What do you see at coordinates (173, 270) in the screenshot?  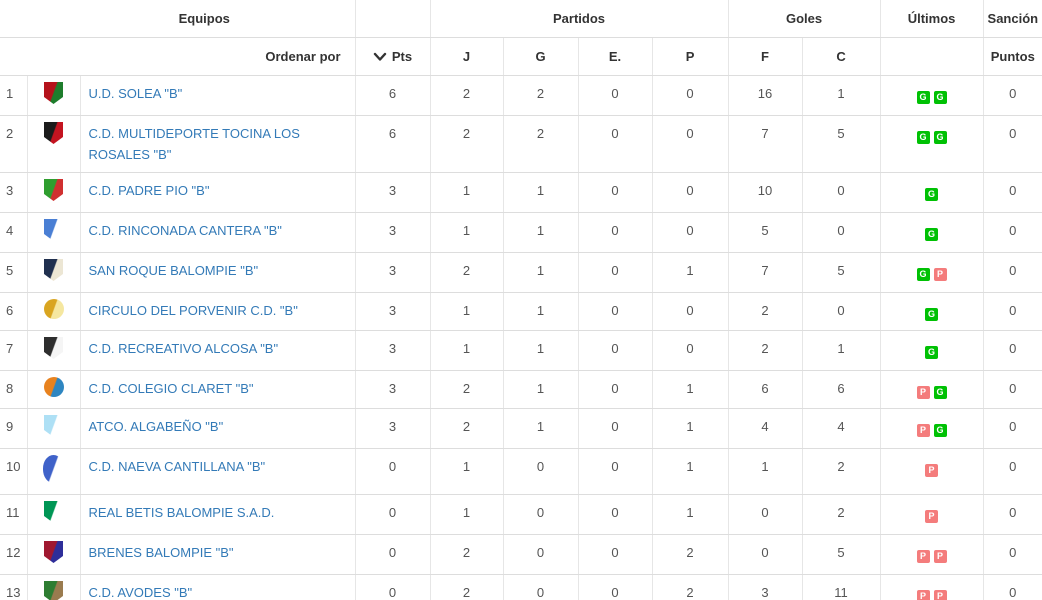 I see `team-link: SAN ROQUE BALOMPIE "B"` at bounding box center [173, 270].